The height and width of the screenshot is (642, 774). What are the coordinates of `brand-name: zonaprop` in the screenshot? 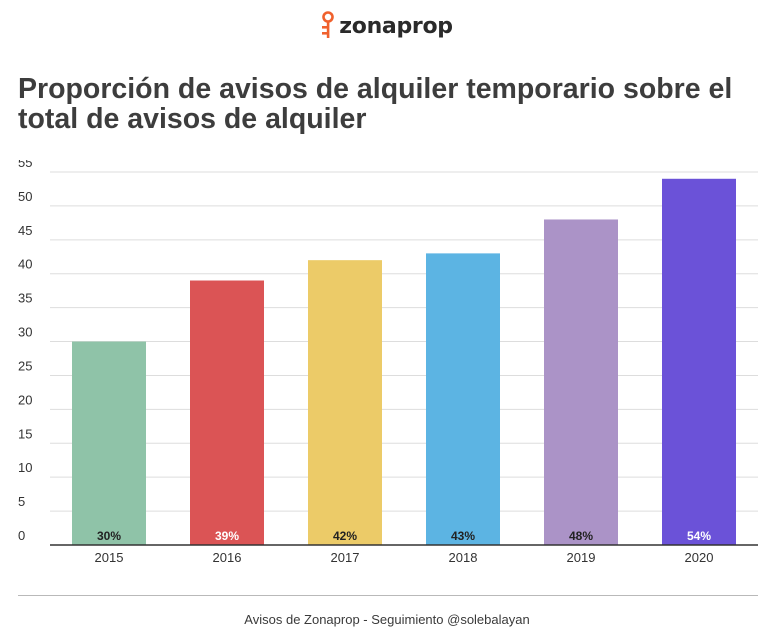 It's located at (396, 26).